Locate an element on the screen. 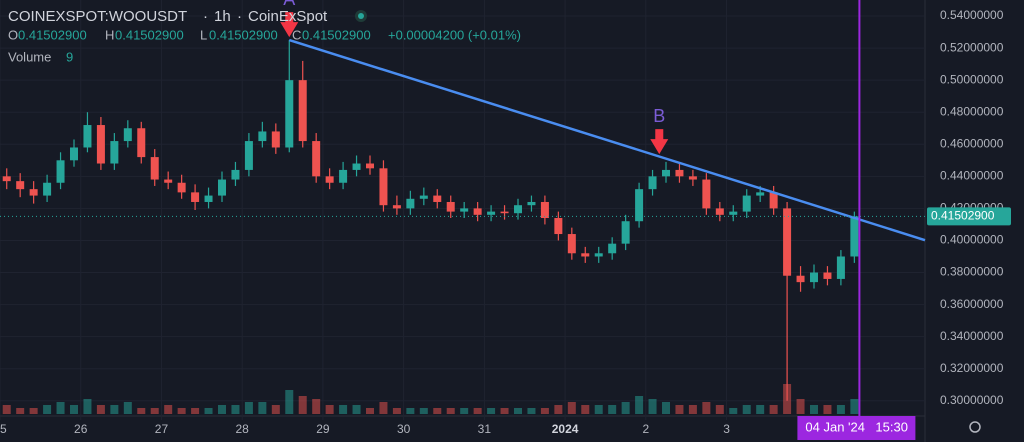 Image resolution: width=1024 pixels, height=442 pixels. volume-label: Volume is located at coordinates (29, 56).